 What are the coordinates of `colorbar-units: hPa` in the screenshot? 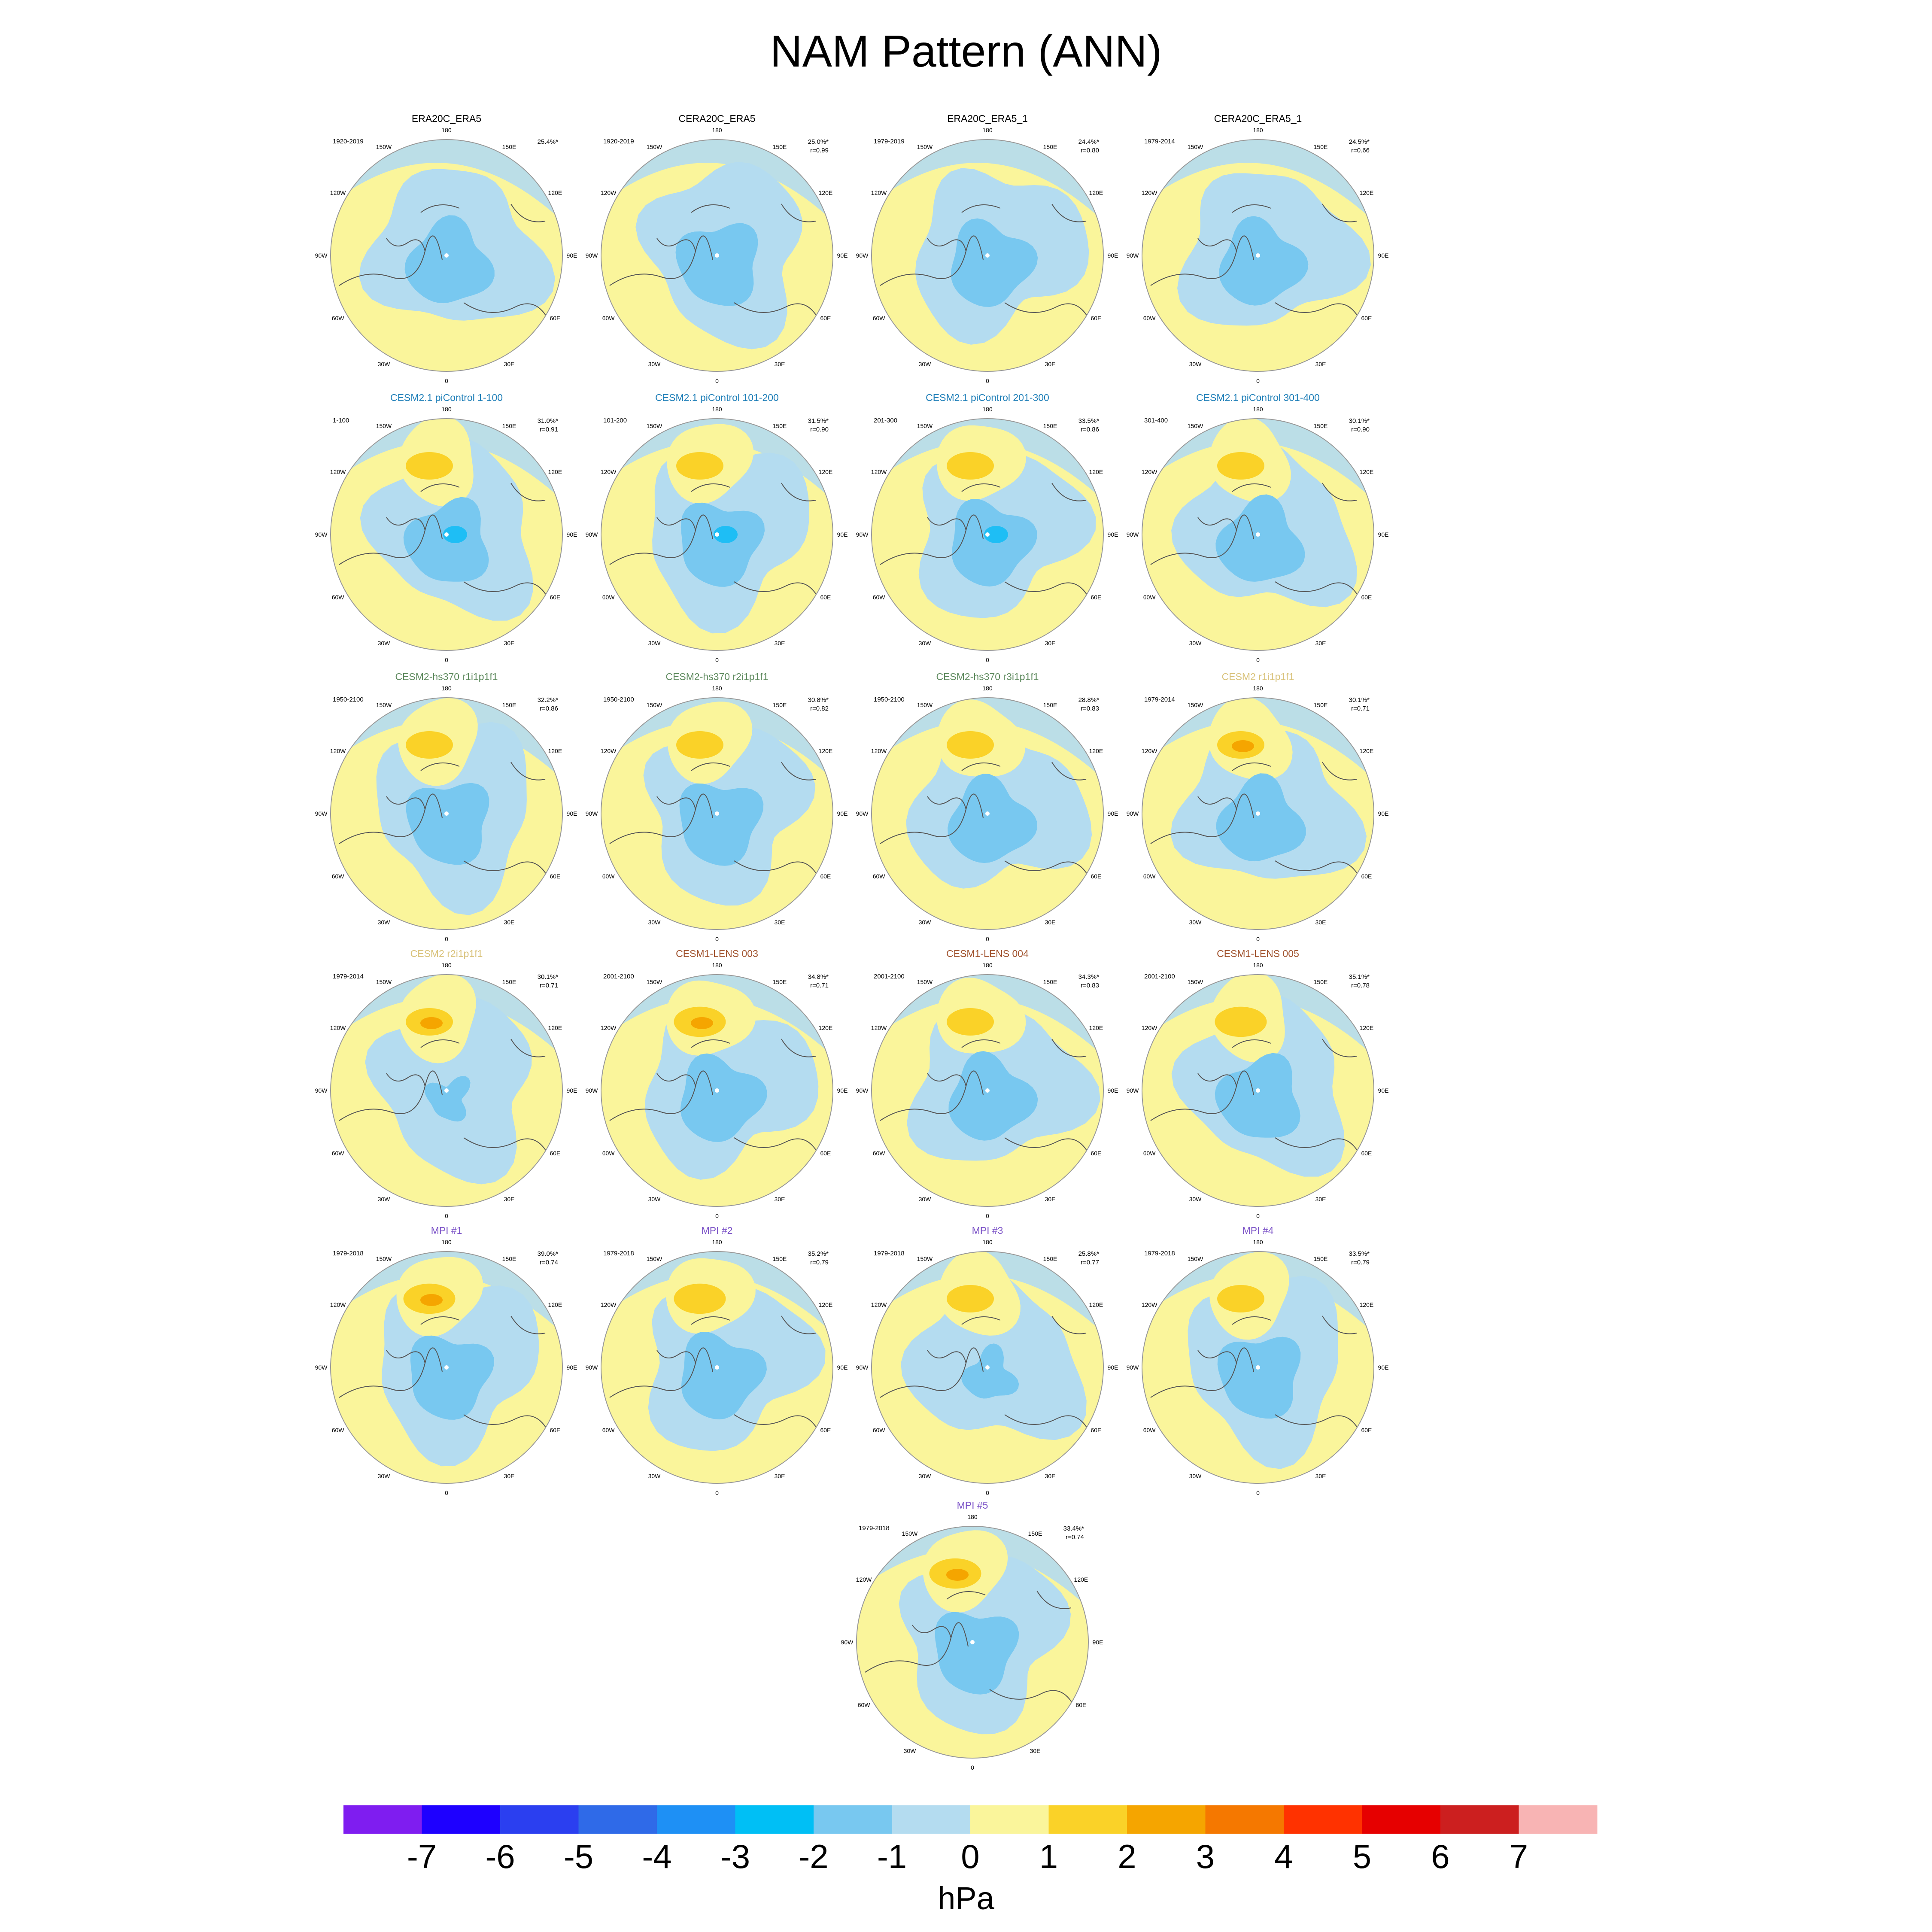 It's located at (966, 1898).